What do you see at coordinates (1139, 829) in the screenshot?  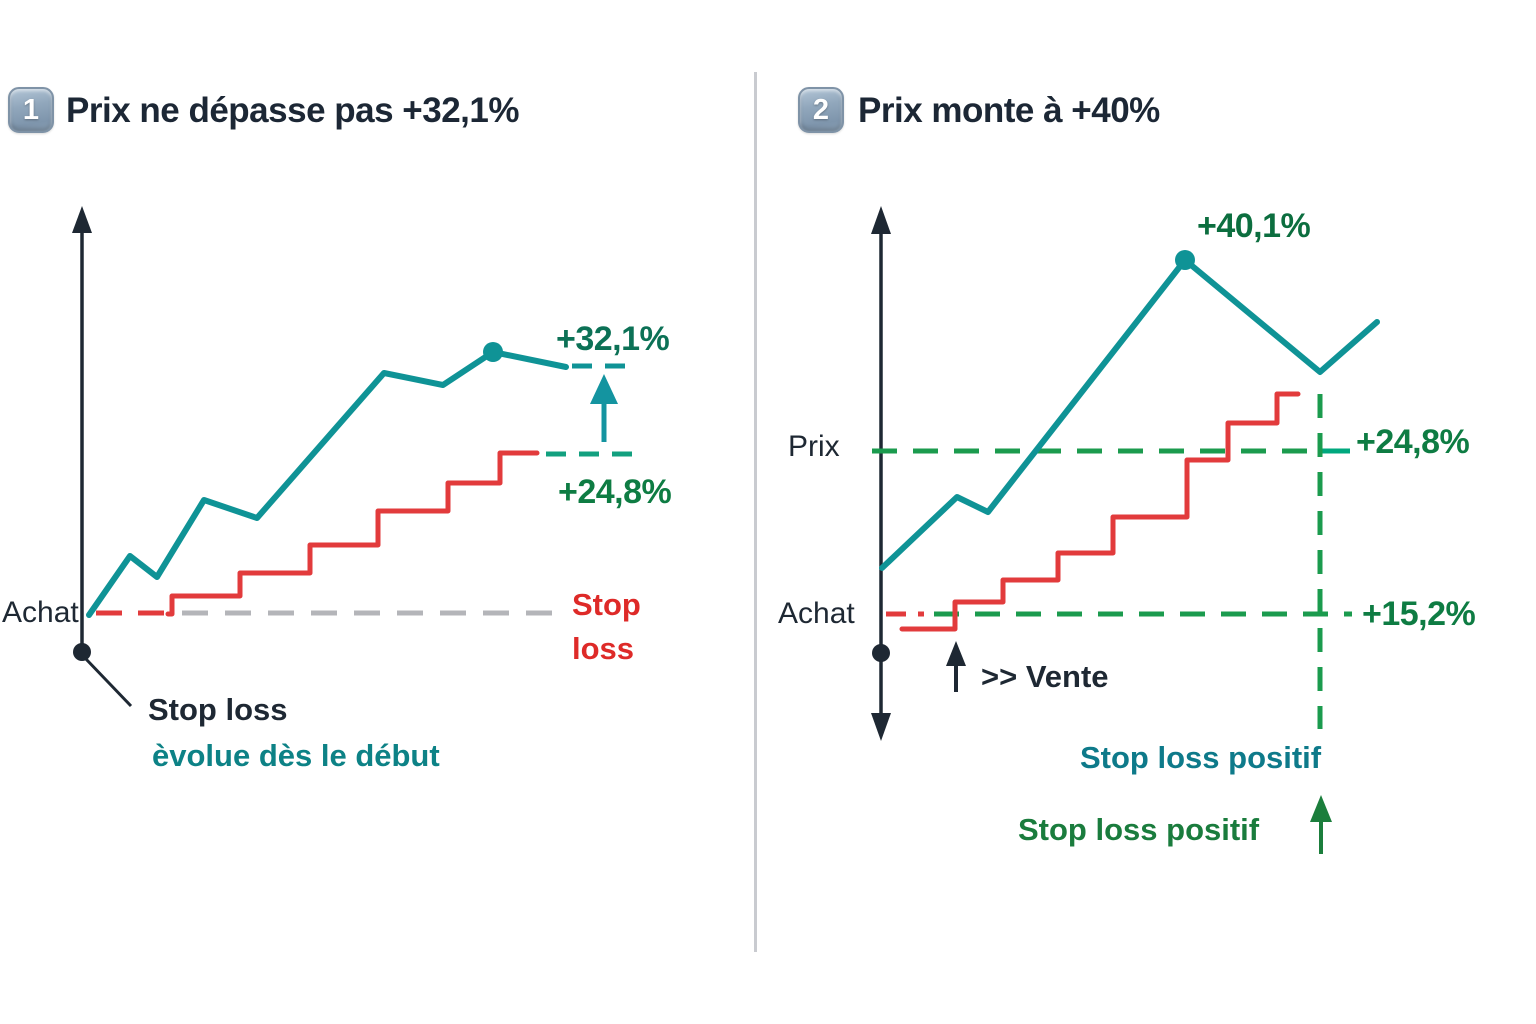 I see `right-stop-positif-green-label: Stop loss positif` at bounding box center [1139, 829].